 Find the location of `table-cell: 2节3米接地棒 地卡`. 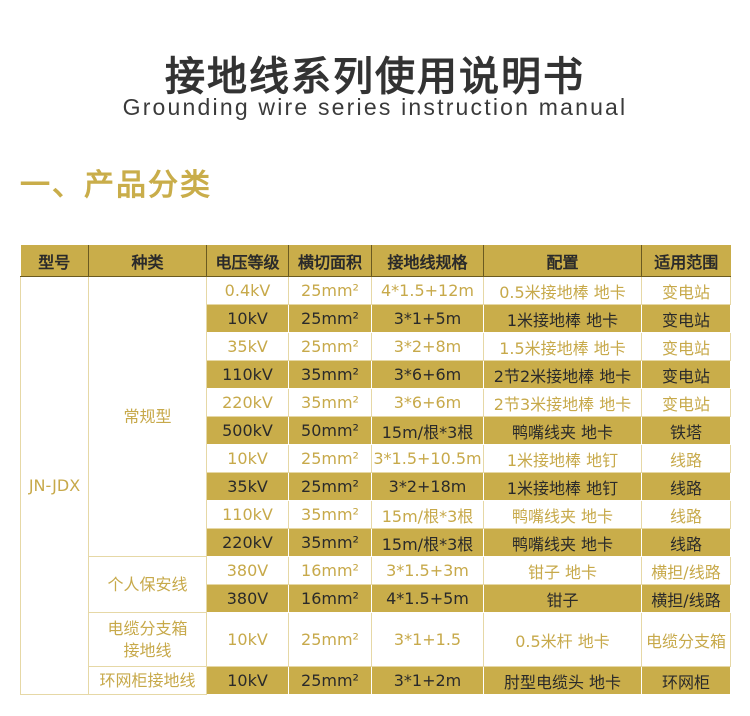

table-cell: 2节3米接地棒 地卡 is located at coordinates (562, 402).